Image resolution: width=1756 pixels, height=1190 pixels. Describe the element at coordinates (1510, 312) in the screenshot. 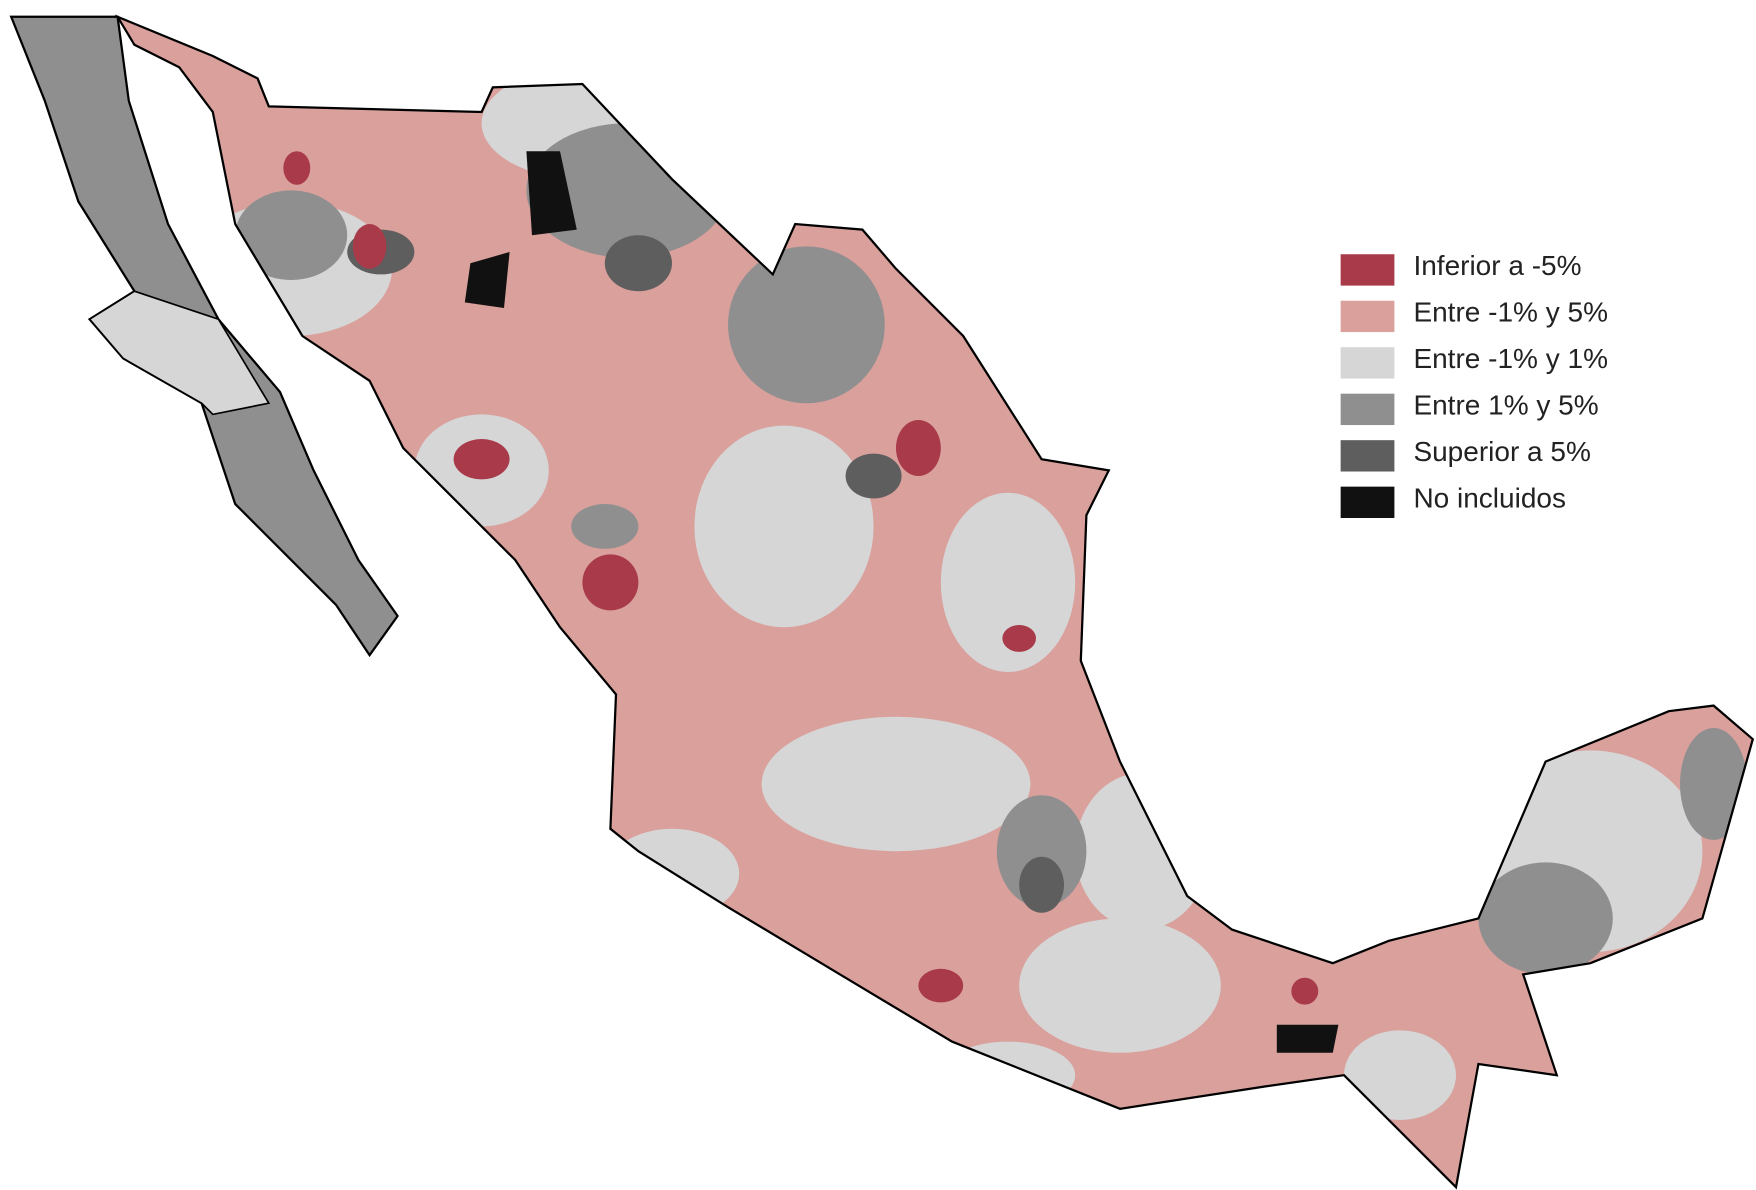

I see `legend-label: Entre -1% y 5%` at that location.